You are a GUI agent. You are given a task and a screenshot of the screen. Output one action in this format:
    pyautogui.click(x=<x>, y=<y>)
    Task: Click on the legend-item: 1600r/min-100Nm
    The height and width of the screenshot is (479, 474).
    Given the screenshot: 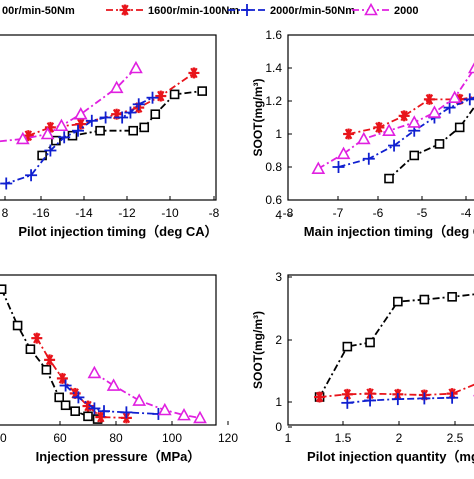 What is the action you would take?
    pyautogui.click(x=172, y=11)
    